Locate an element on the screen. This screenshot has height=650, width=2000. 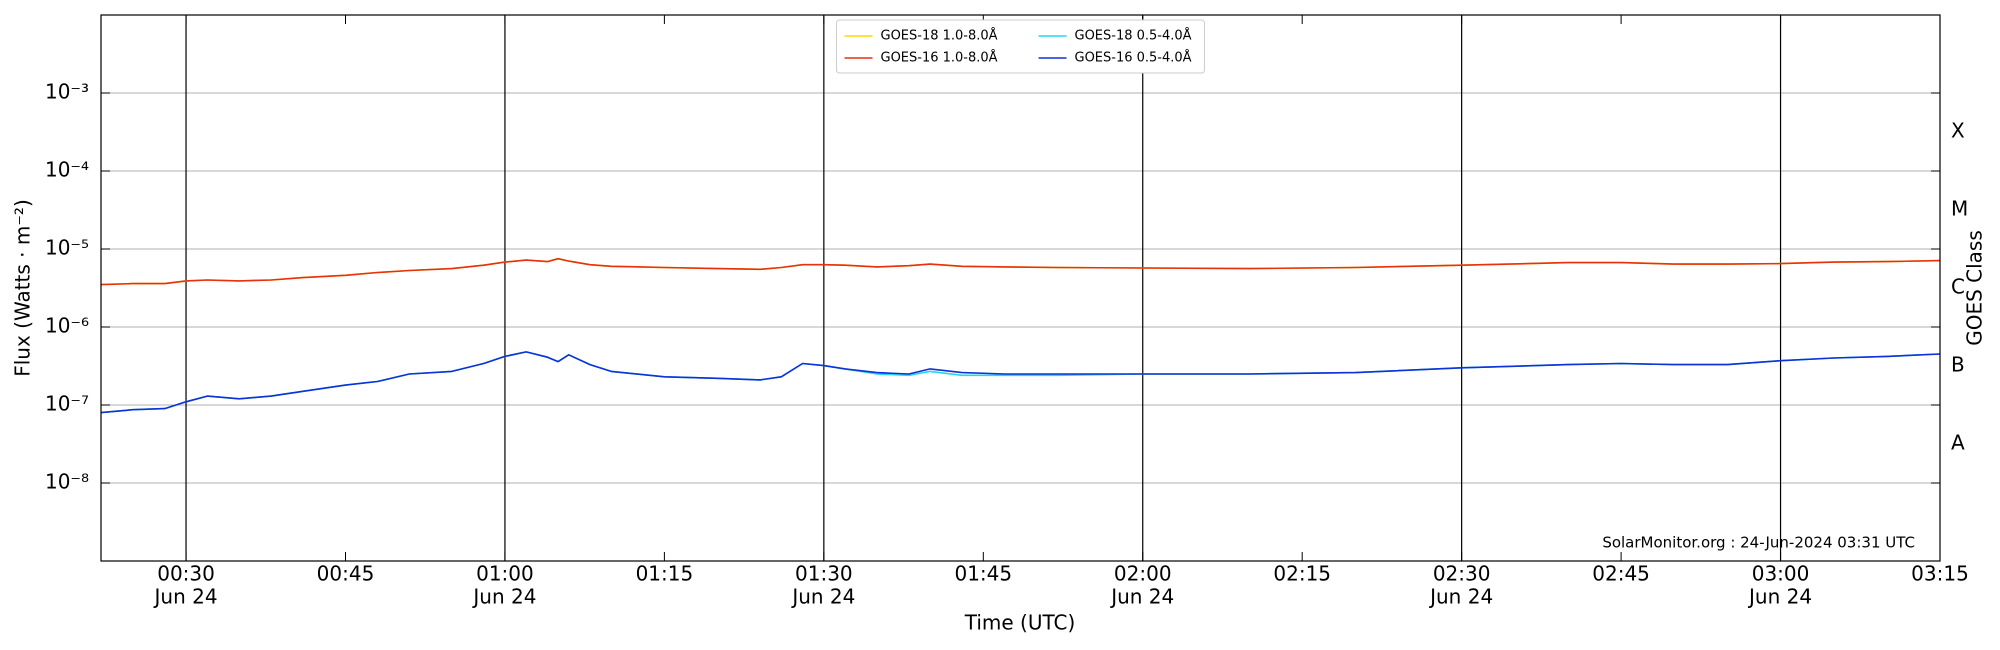
annotation: SolarMonitor.org : 24-Jun-2024 03:31 UTC is located at coordinates (1758, 543).